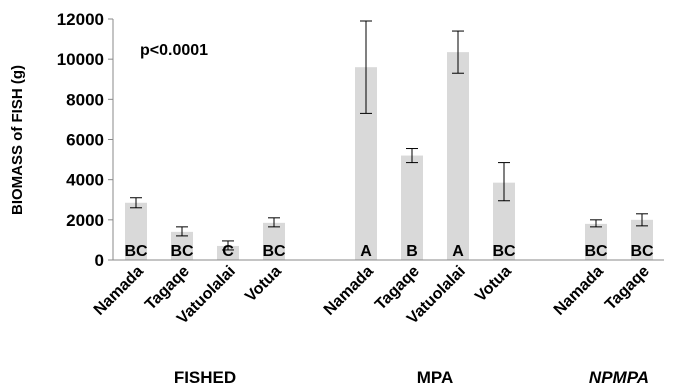  I want to click on y-tick-label: 2000, so click(85, 220).